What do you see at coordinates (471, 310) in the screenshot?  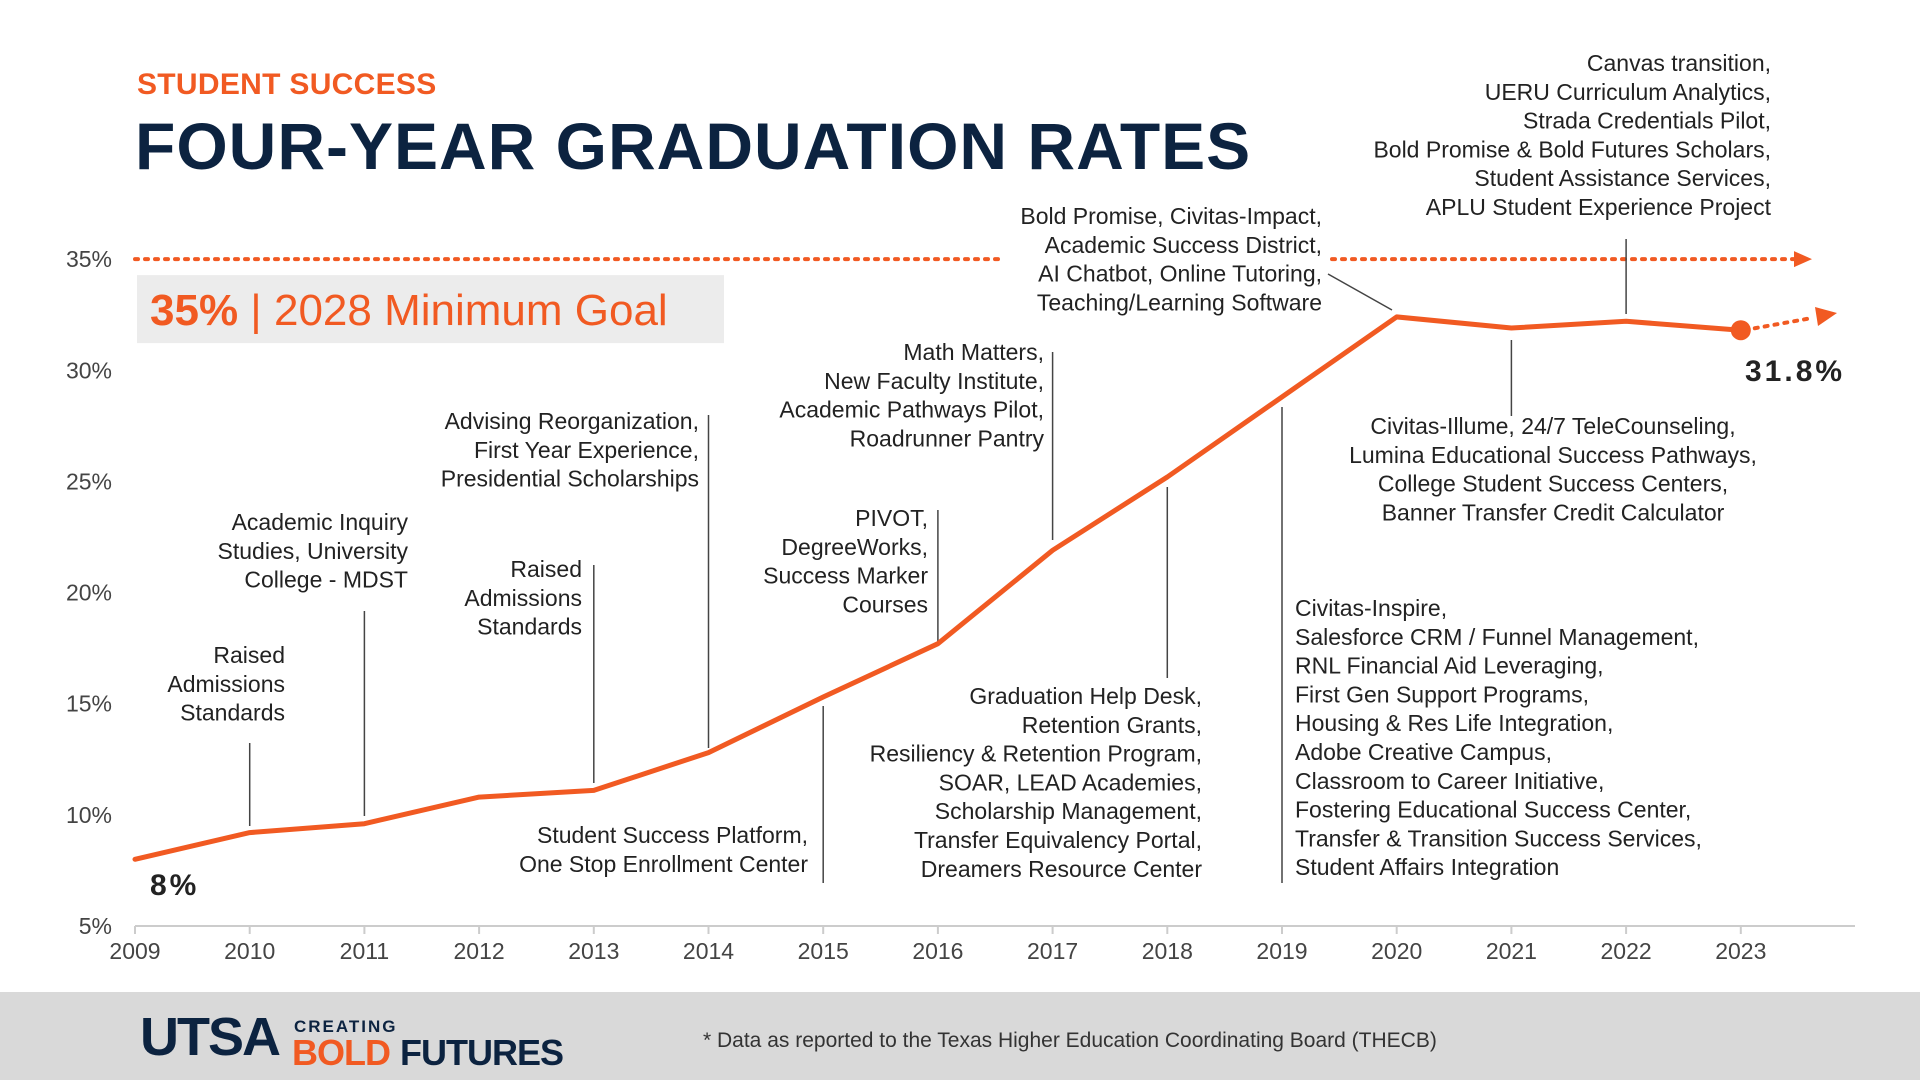 I see `goal-text: 2028 Minimum Goal` at bounding box center [471, 310].